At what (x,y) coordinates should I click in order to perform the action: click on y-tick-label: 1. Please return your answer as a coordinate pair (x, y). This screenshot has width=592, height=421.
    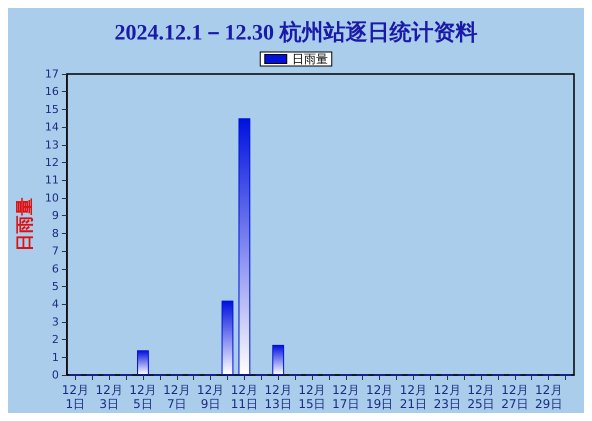
    Looking at the image, I should click on (55, 357).